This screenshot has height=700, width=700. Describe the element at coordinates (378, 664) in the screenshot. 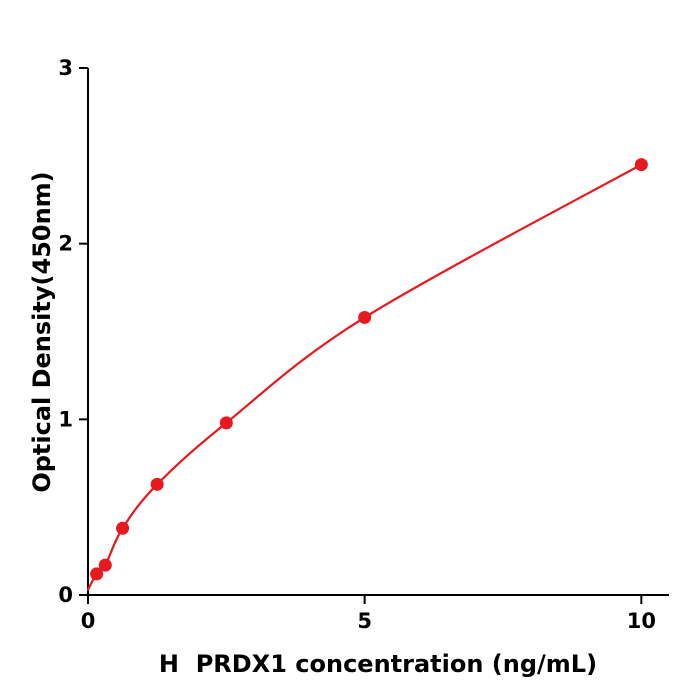

I see `x-axis-label: H PRDX1 concentration (ng/mL)` at that location.